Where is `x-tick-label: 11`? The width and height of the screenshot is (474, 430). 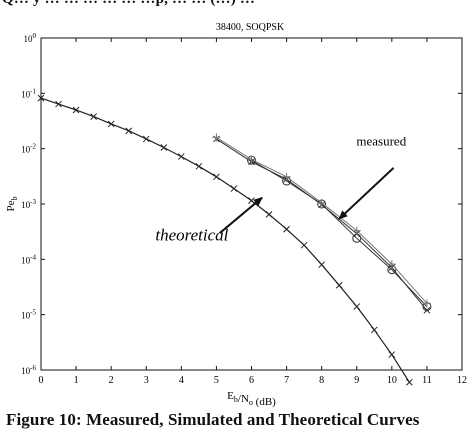
x-tick-label: 11 is located at coordinates (427, 380).